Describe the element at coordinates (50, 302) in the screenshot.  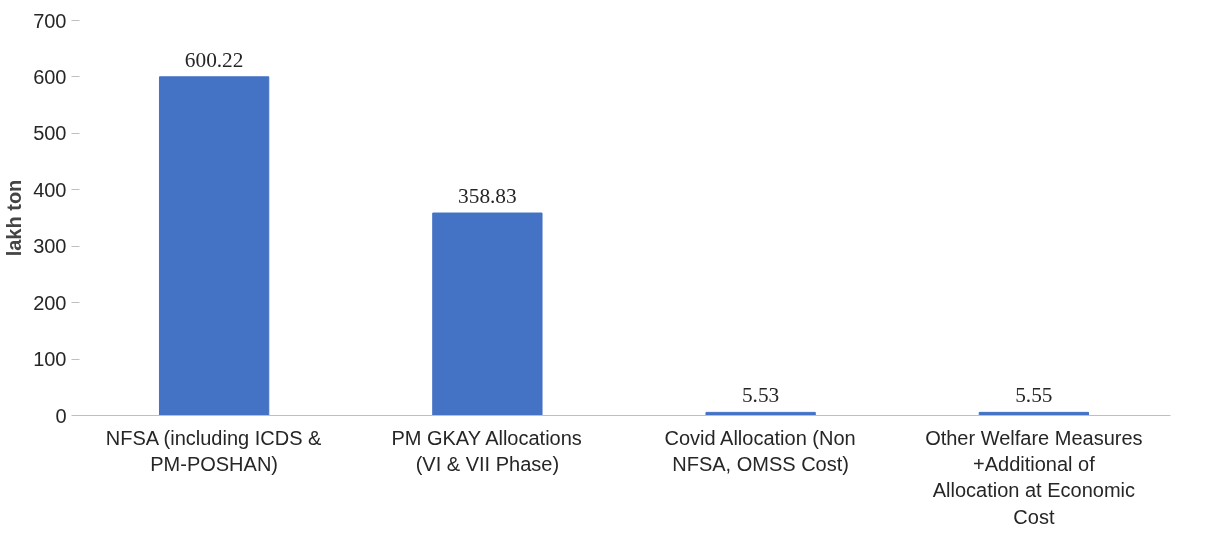
I see `y-tick-label: 200` at that location.